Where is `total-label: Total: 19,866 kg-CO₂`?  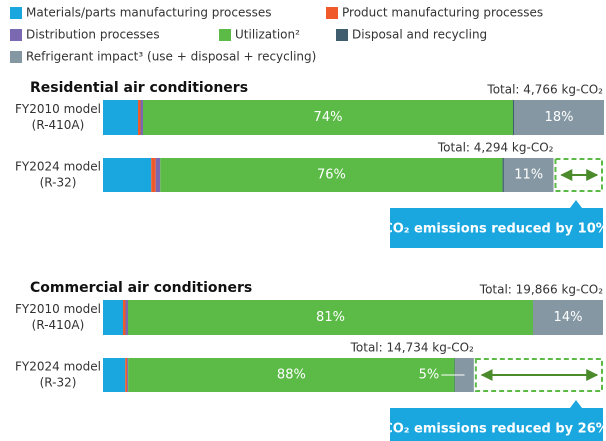 total-label: Total: 19,866 kg-CO₂ is located at coordinates (541, 290).